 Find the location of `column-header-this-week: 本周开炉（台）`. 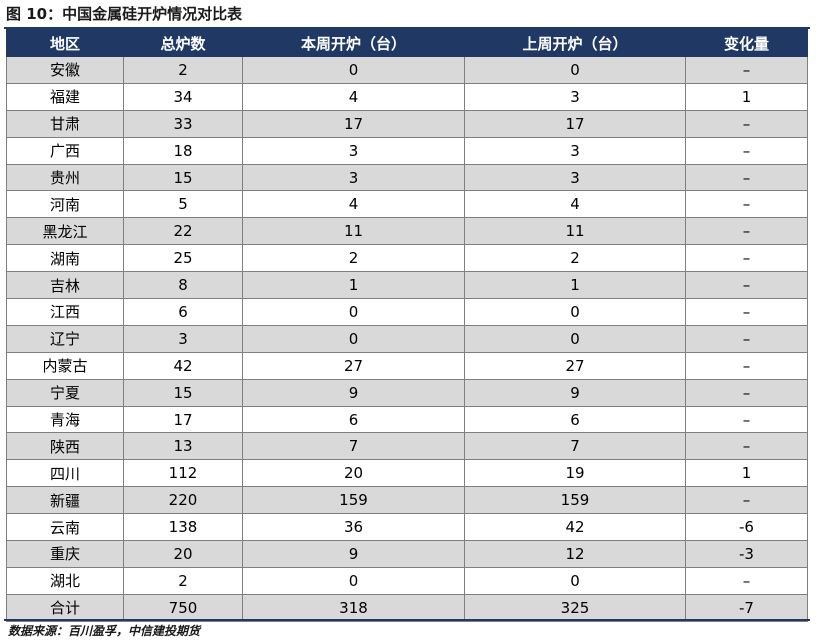

column-header-this-week: 本周开炉（台） is located at coordinates (353, 43).